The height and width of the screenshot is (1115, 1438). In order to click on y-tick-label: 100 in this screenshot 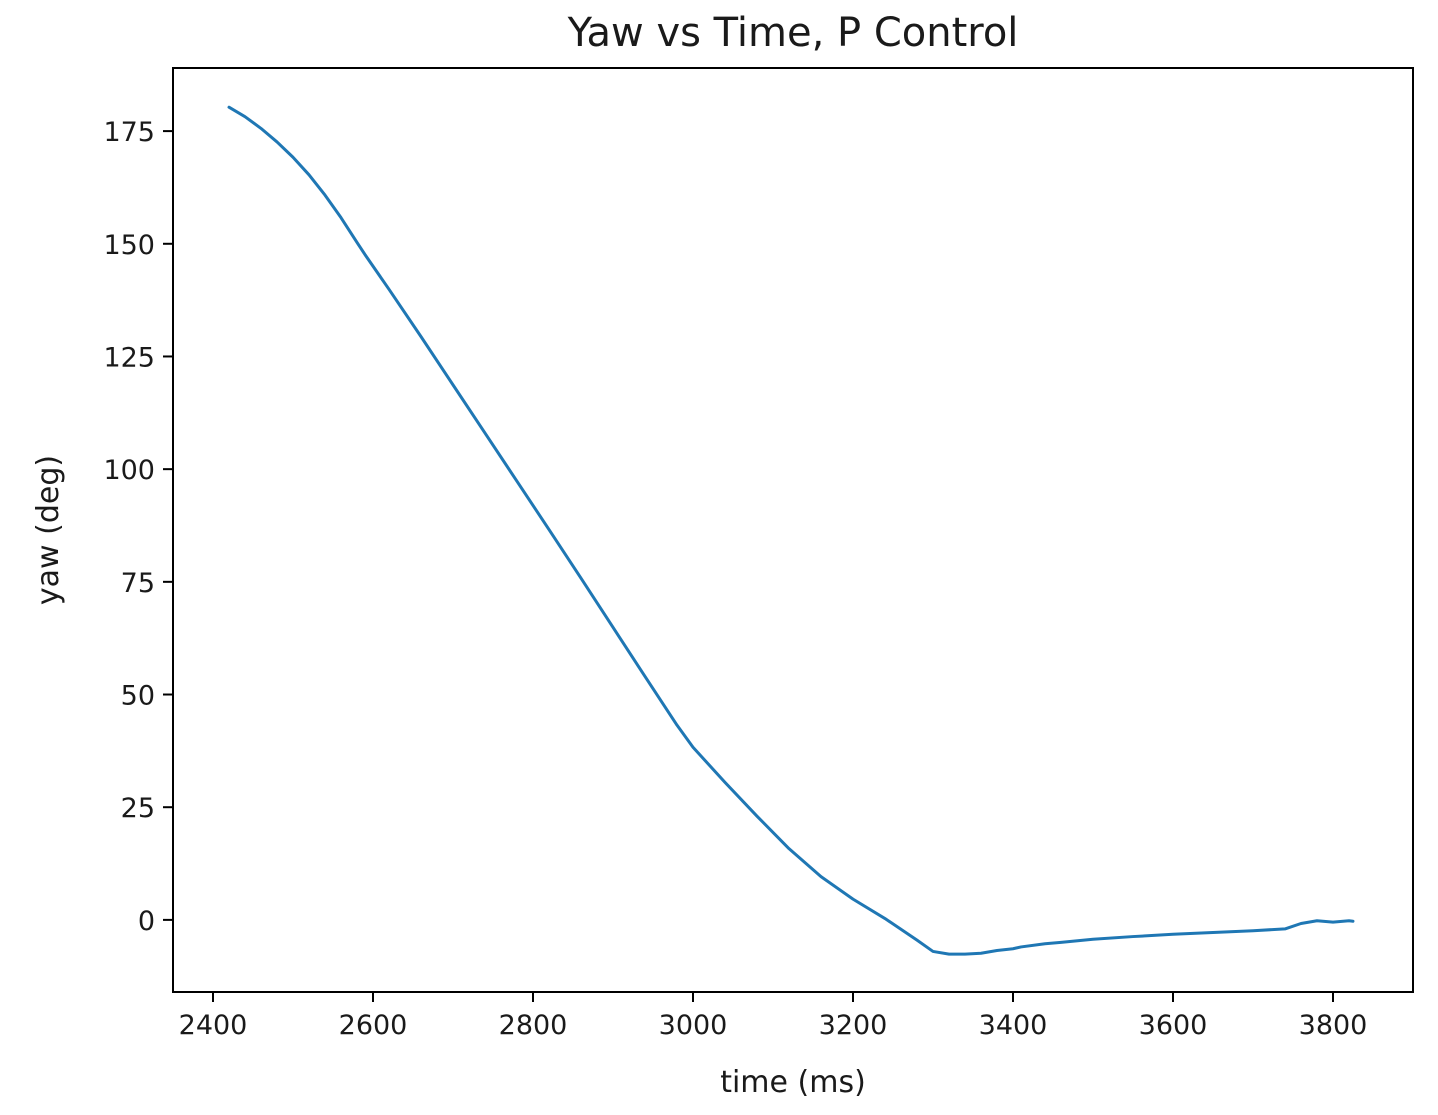, I will do `click(129, 470)`.